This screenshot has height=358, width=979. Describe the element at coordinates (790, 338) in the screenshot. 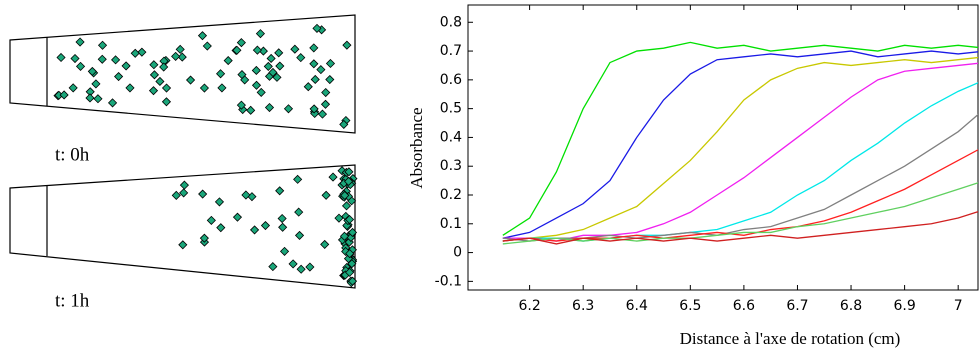

I see `x-axis-label: Distance à l'axe de rotation (cm)` at that location.